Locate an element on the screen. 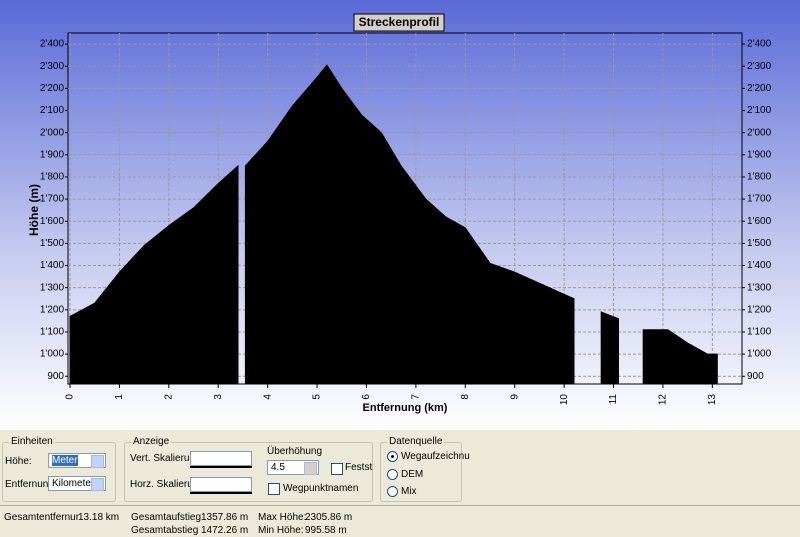 The width and height of the screenshot is (800, 537). y2-tick-label: 1'300 is located at coordinates (759, 287).